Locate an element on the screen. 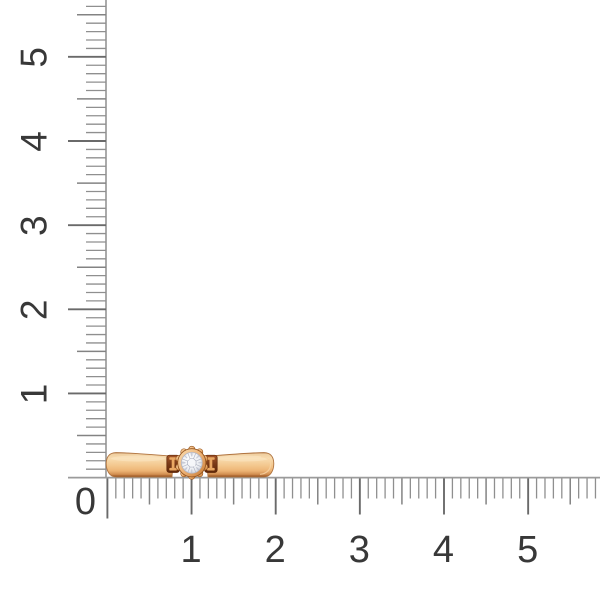 The height and width of the screenshot is (600, 600). v-ruler-label-5: 5 is located at coordinates (34, 57).